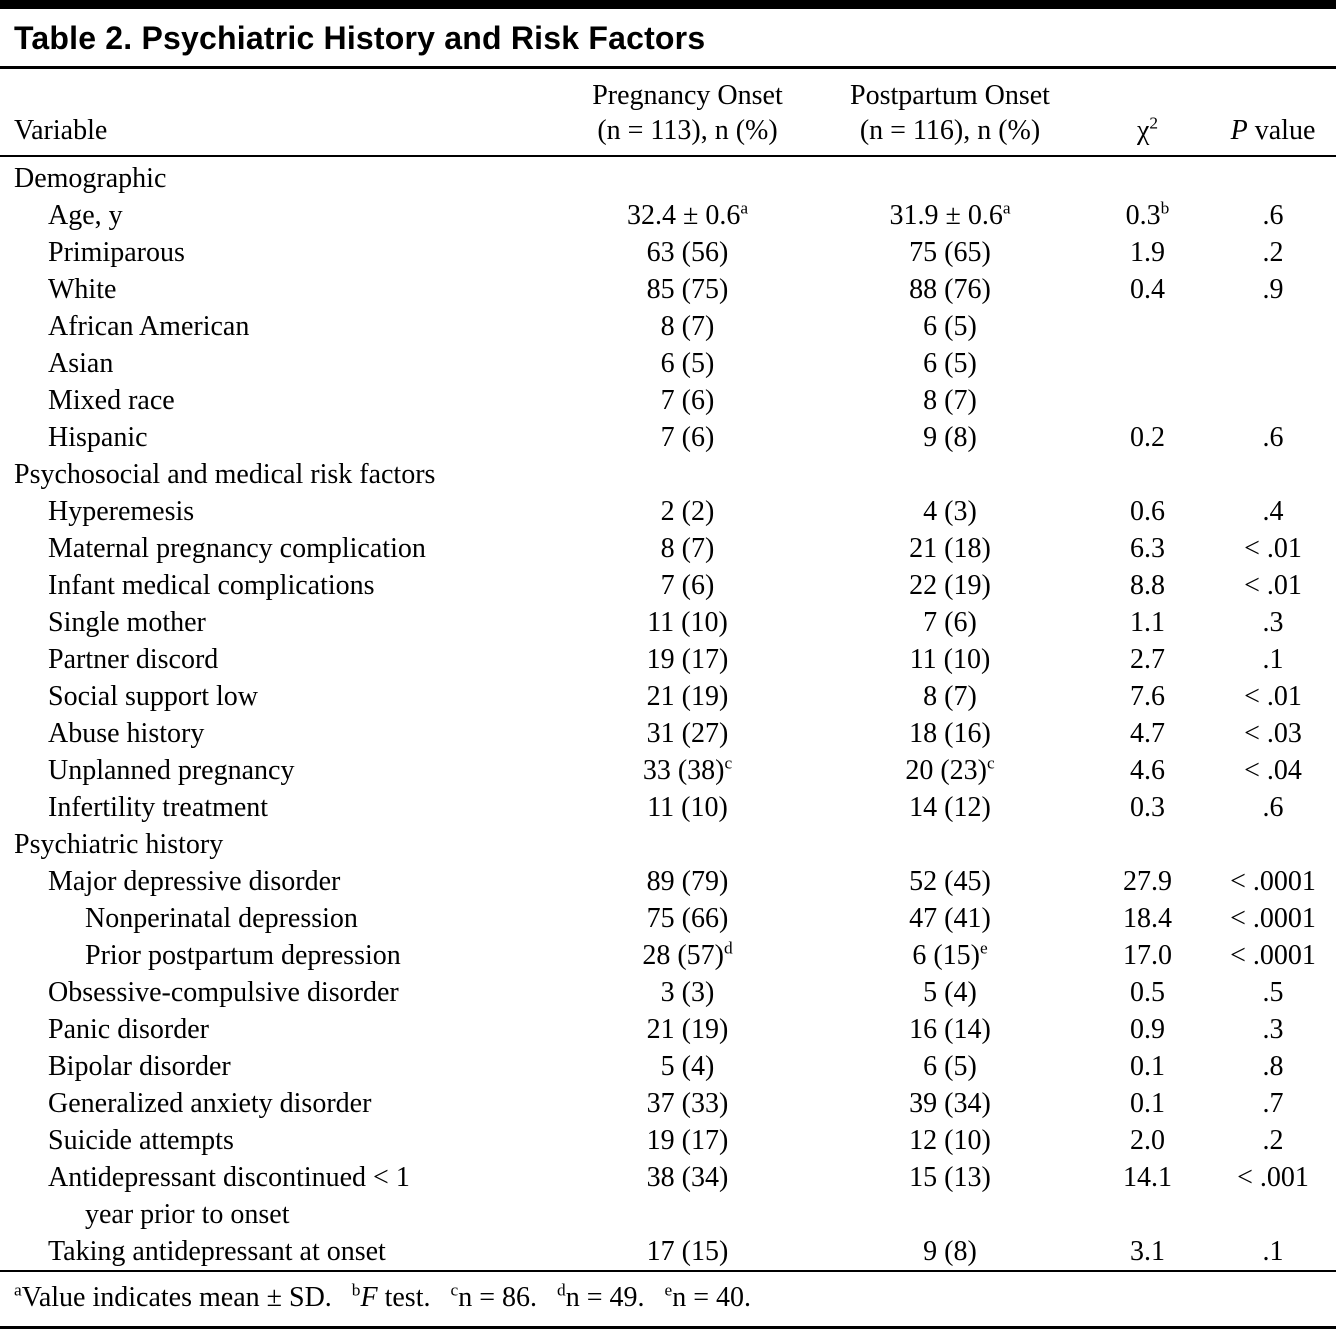 This screenshot has width=1336, height=1337. What do you see at coordinates (221, 918) in the screenshot?
I see `variable-label: Nonperinatal depression` at bounding box center [221, 918].